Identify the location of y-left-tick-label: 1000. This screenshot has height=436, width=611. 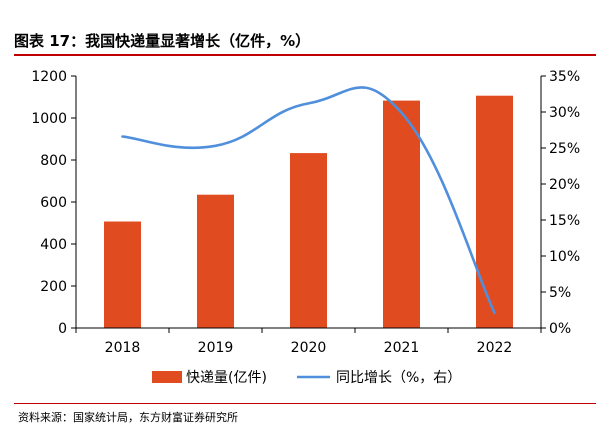
(49, 119).